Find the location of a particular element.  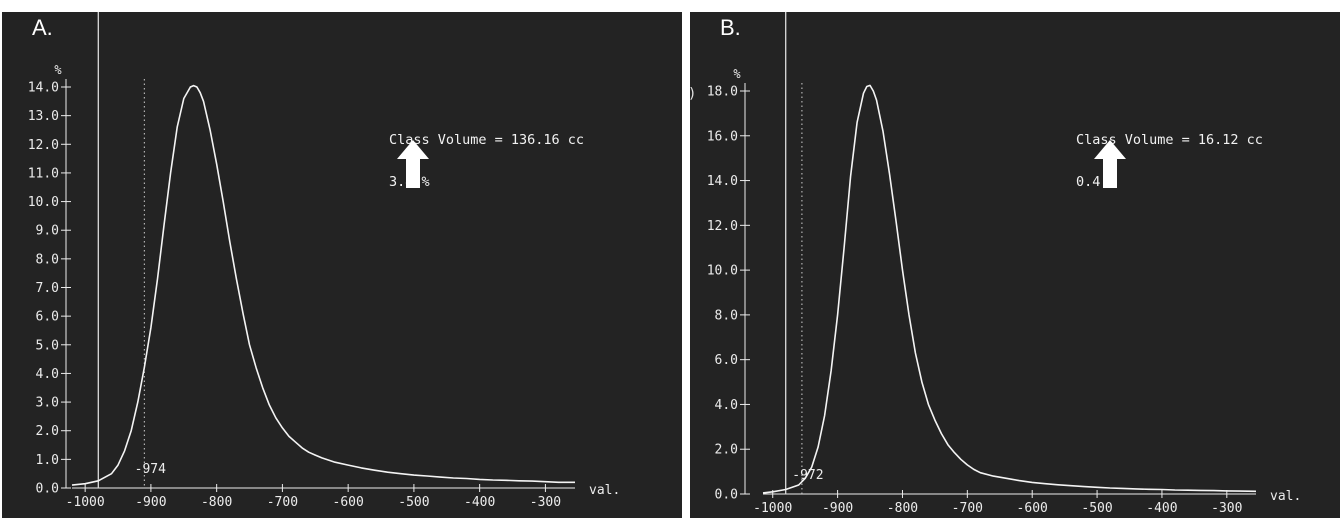

y-tick-label: 1.0 is located at coordinates (47, 460).